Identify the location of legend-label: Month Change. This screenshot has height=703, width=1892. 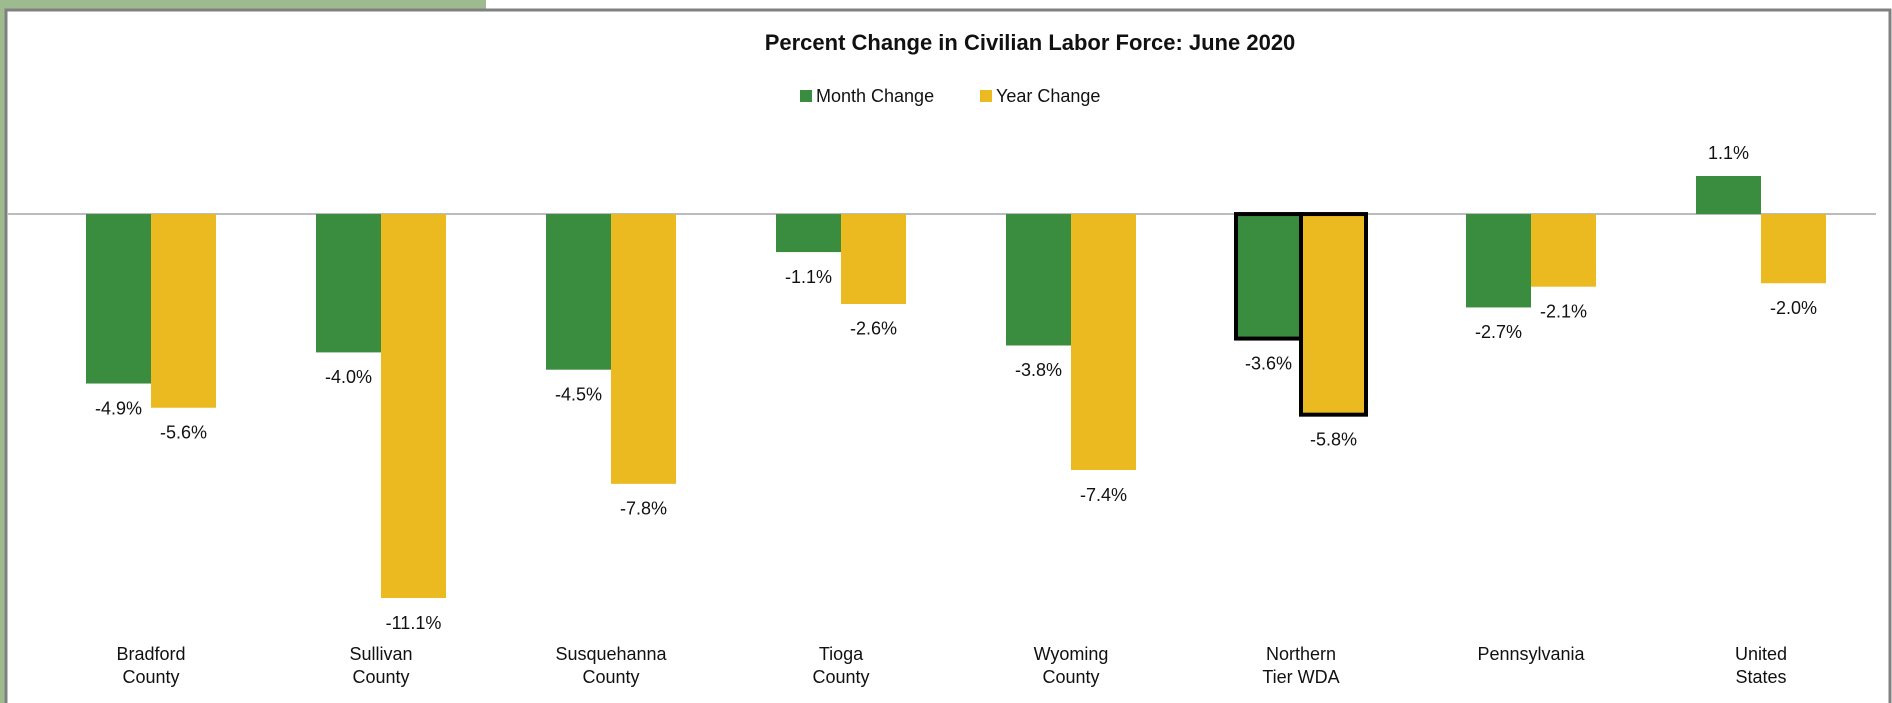
(875, 96).